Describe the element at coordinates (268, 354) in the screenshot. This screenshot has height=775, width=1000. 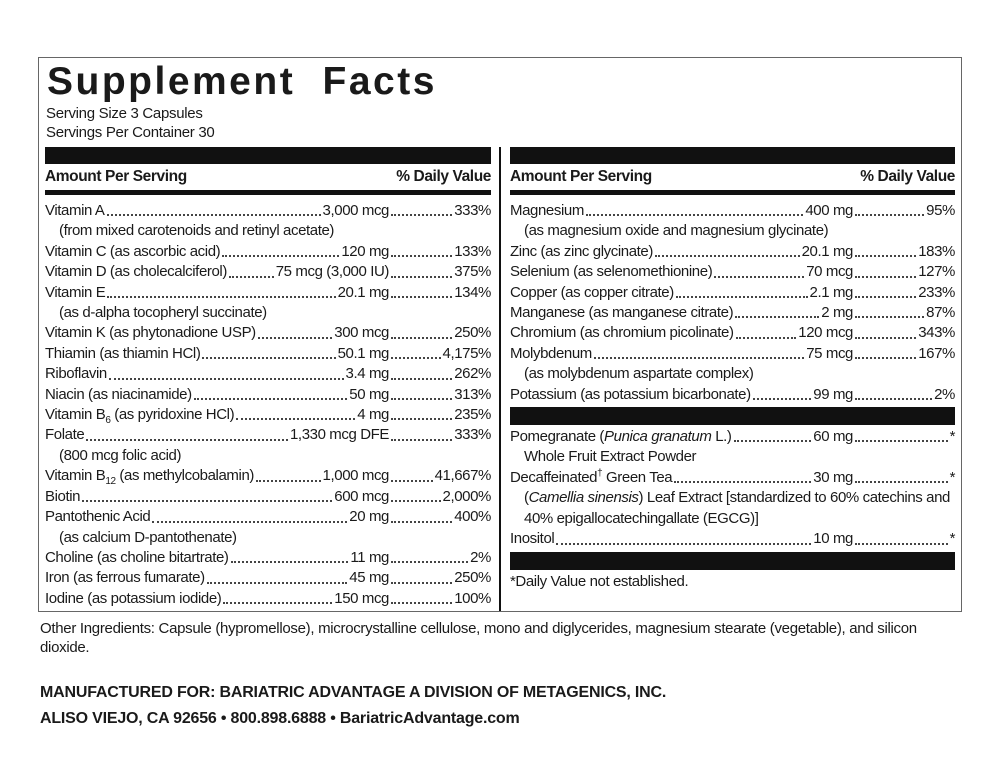
I see `nutrient-row: Thiamin (as thiamin HCl) 50.1 mg 4,175%` at that location.